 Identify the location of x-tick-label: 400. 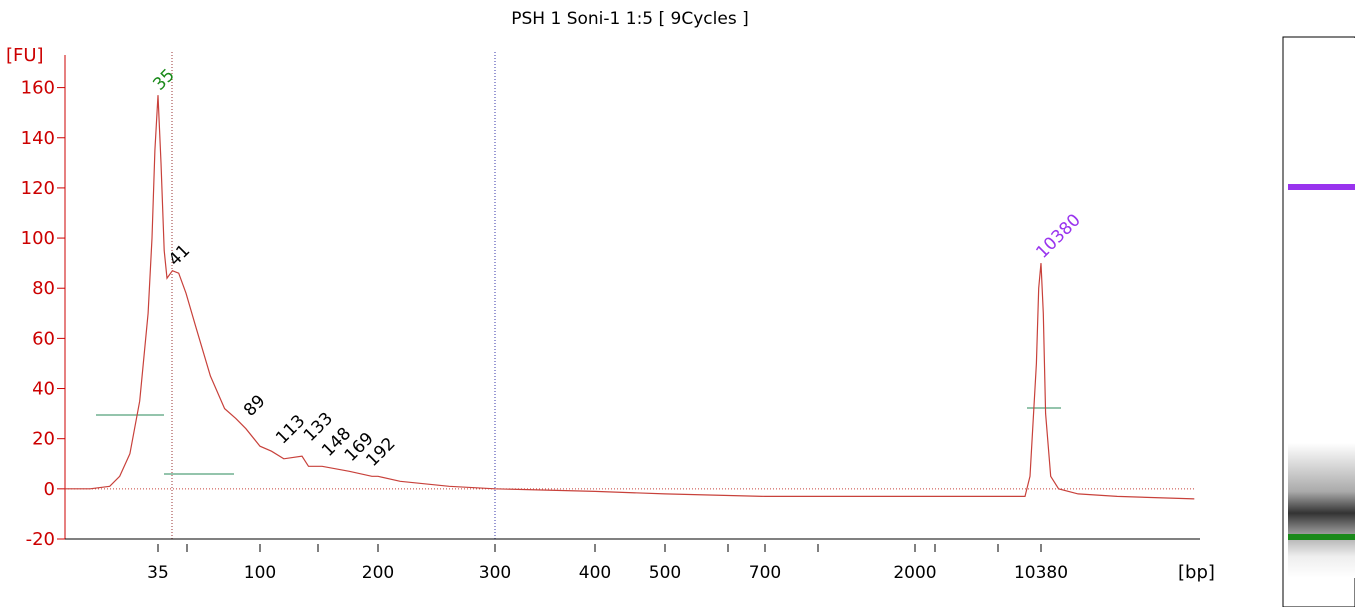
(595, 573).